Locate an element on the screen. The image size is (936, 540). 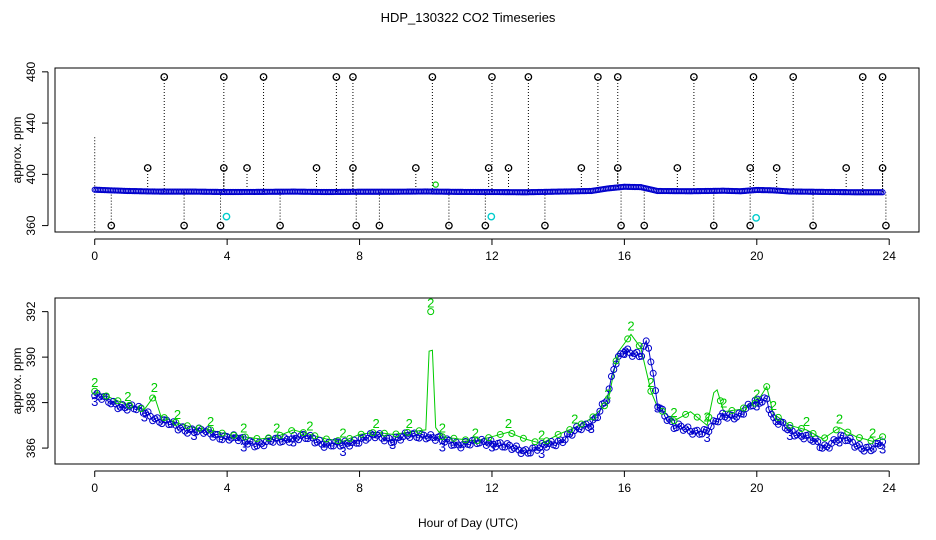
bottom-y-axis-label: approx. ppm is located at coordinates (17, 381).